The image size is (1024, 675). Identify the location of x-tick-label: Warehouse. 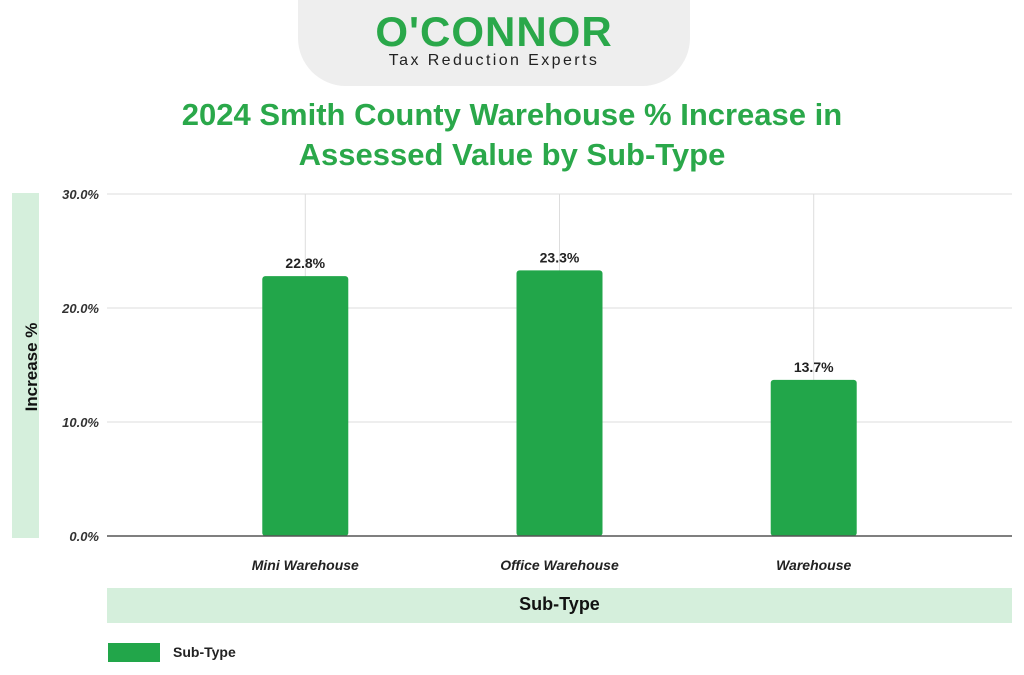
(813, 565).